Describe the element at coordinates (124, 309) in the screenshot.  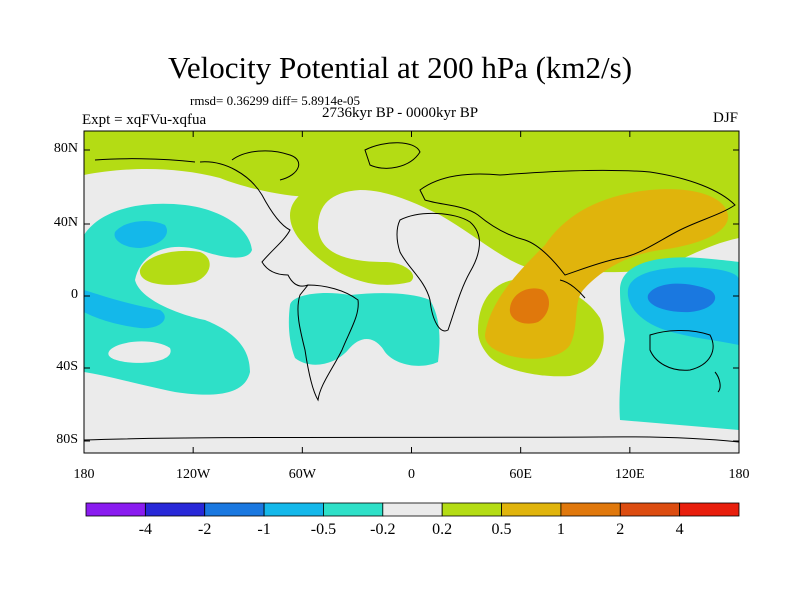
I see `contour-lightblue-east` at that location.